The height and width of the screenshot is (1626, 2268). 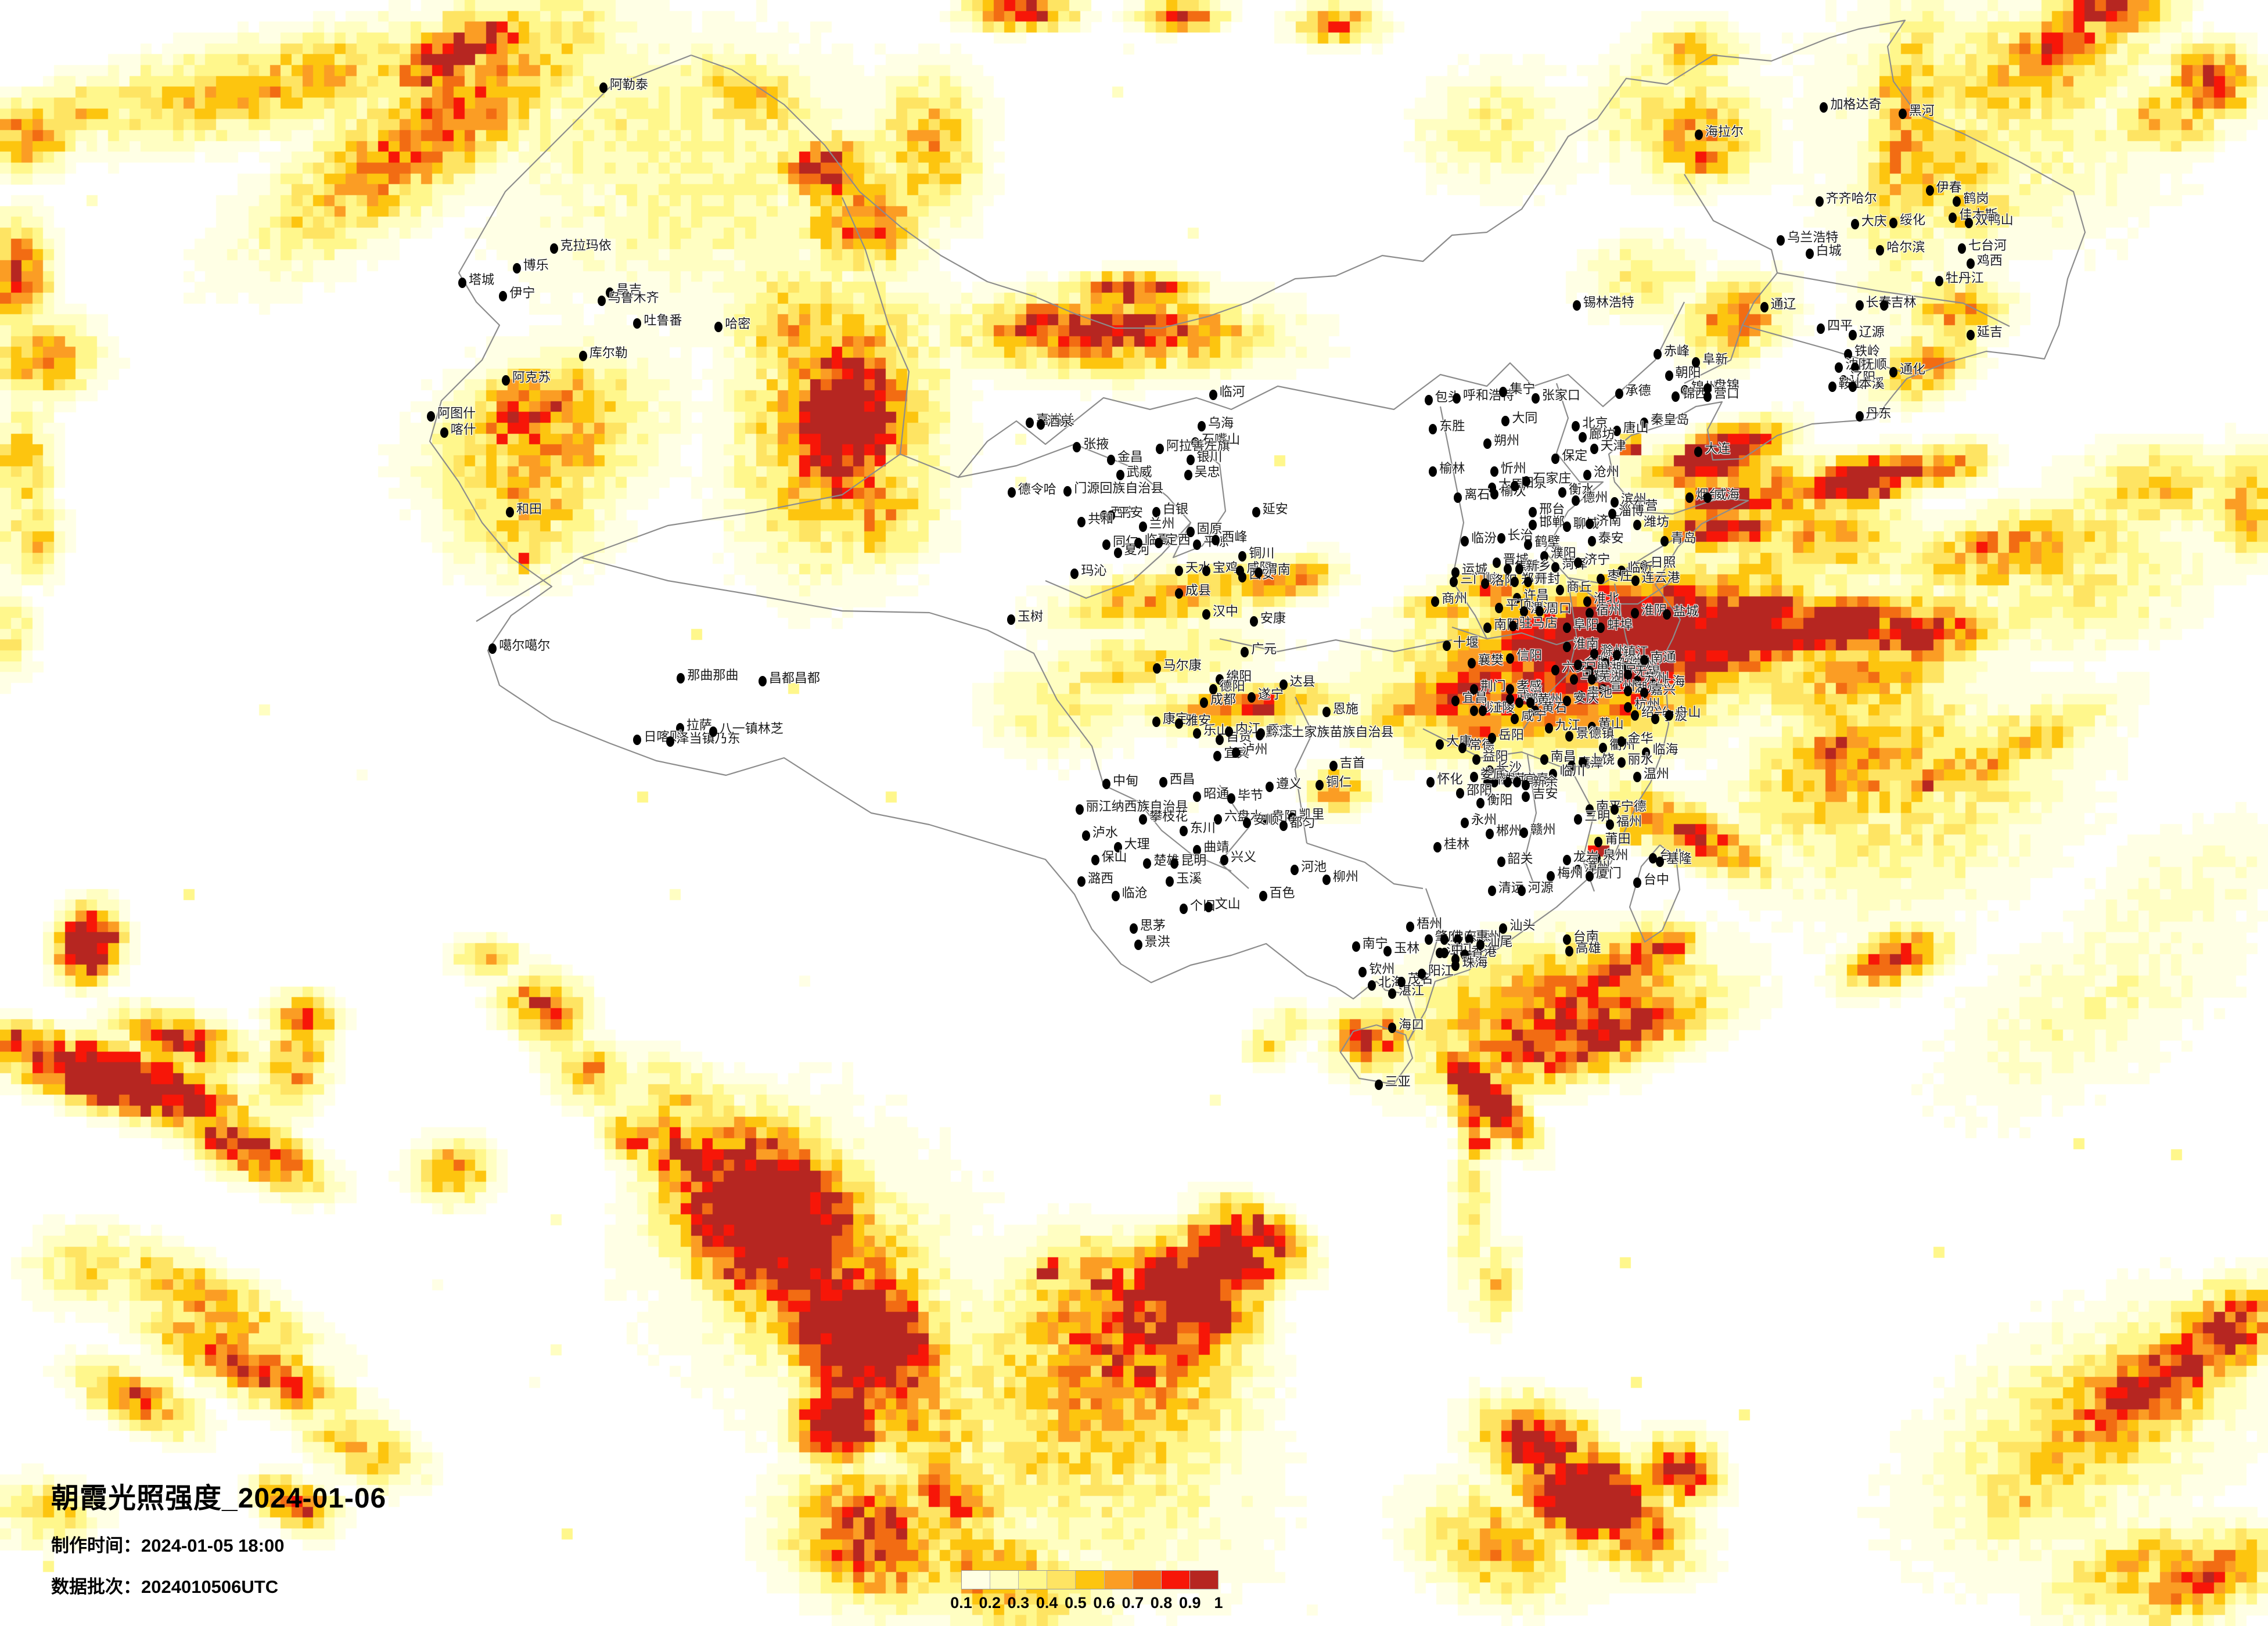 I want to click on city-label: 玉溪, so click(x=1189, y=878).